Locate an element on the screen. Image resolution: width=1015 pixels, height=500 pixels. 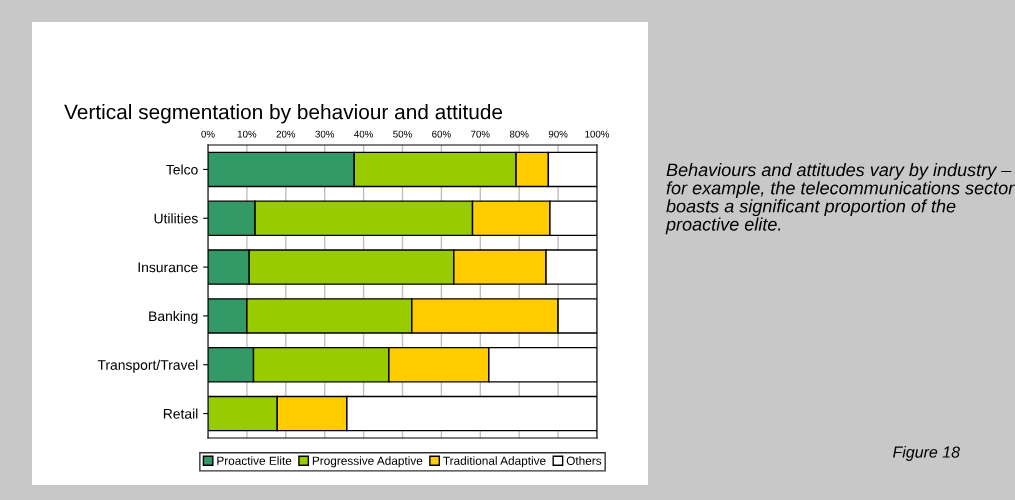
x-tick-label: 60% is located at coordinates (441, 134).